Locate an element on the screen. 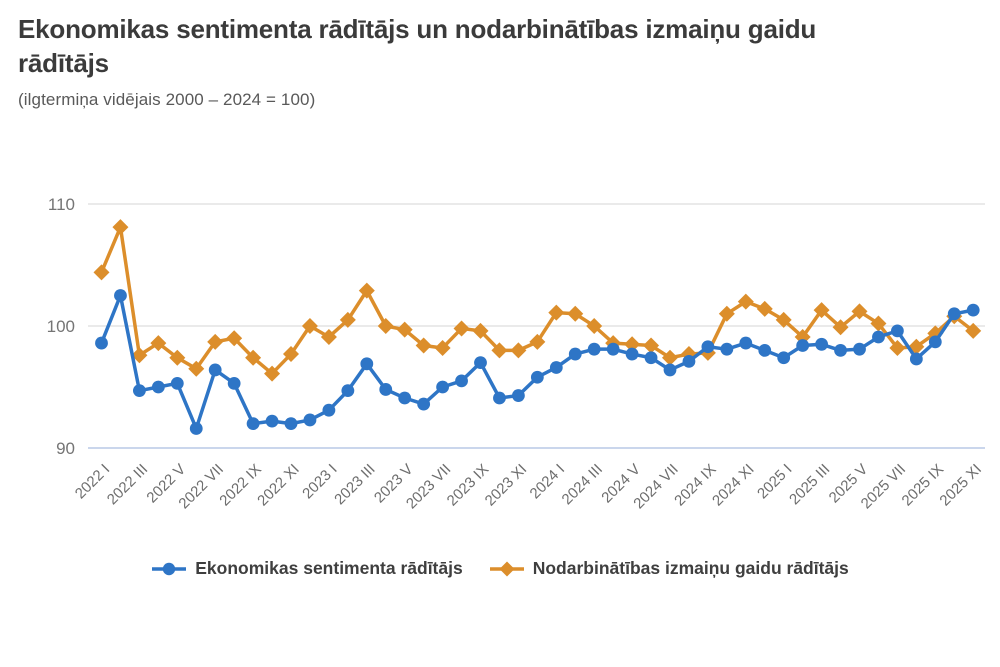 The width and height of the screenshot is (1000, 667). legend-item-sentiment: Ekonomikas sentimenta rādītājs is located at coordinates (307, 568).